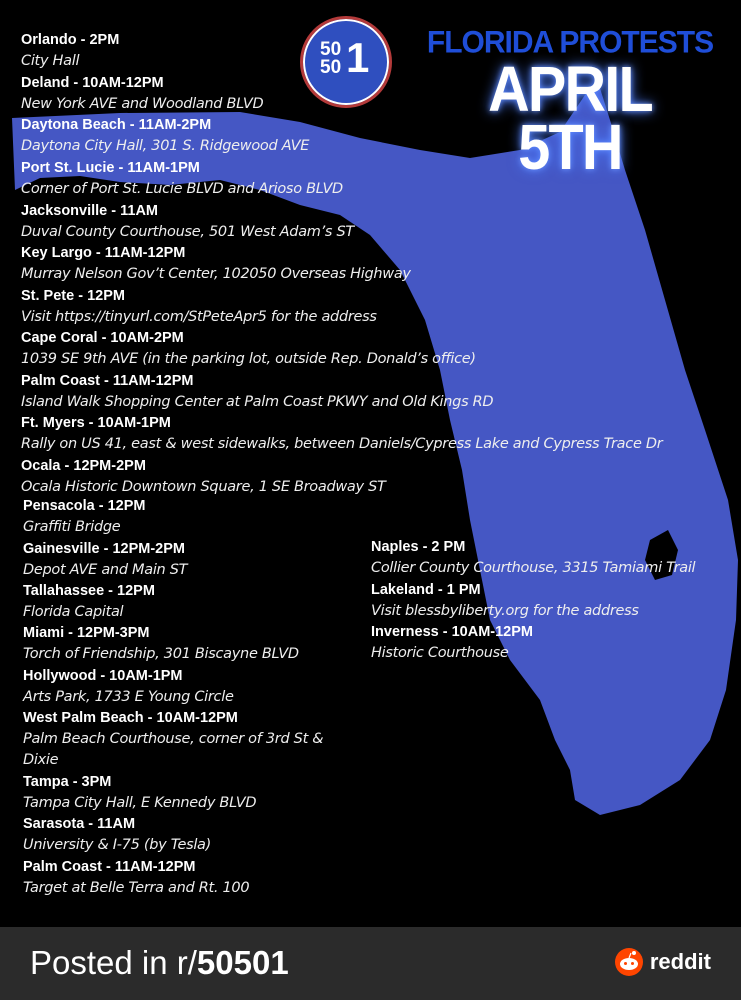 The width and height of the screenshot is (741, 1000). What do you see at coordinates (440, 653) in the screenshot?
I see `event-location: Historic Courthouse` at bounding box center [440, 653].